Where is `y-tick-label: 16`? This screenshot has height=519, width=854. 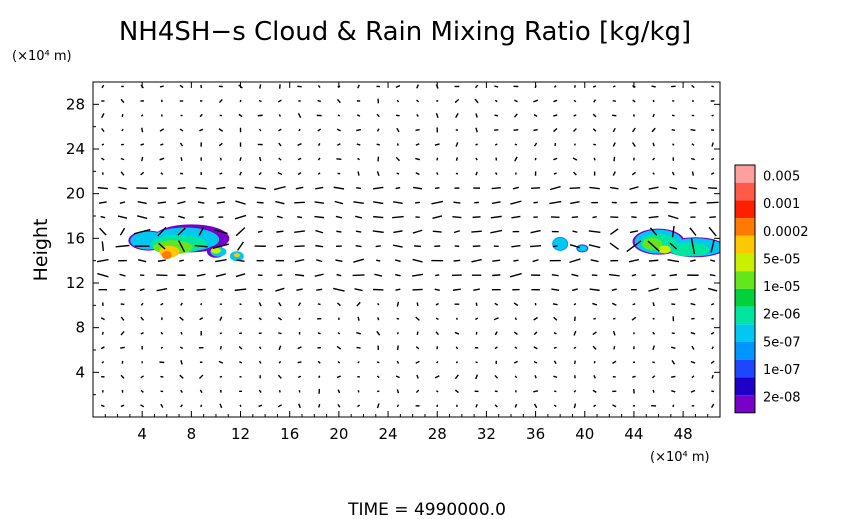 y-tick-label: 16 is located at coordinates (75, 238).